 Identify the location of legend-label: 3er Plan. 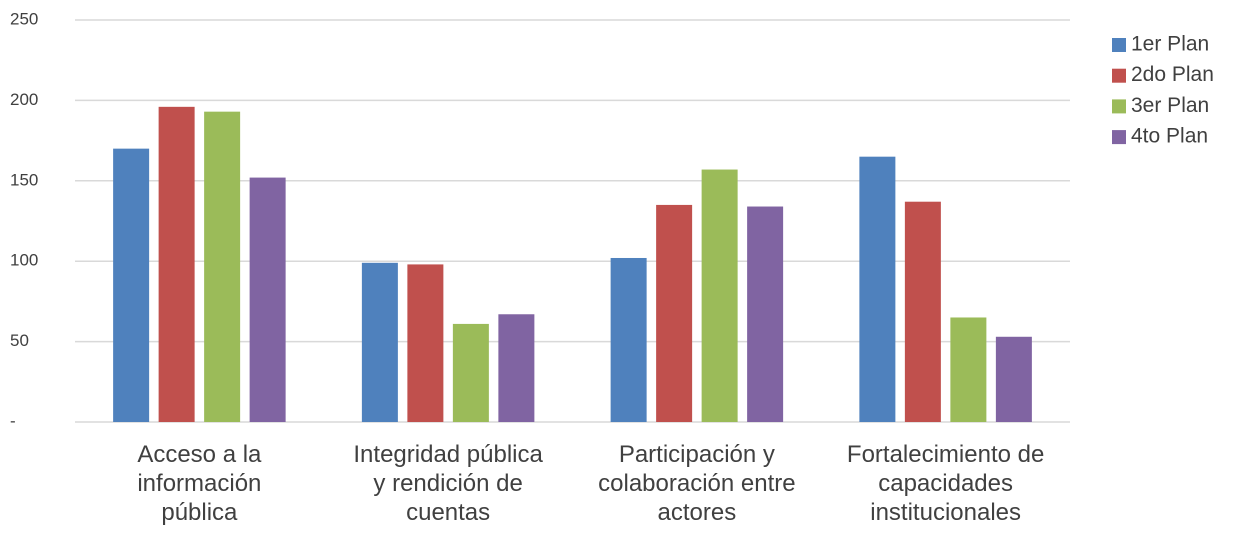
(1170, 105).